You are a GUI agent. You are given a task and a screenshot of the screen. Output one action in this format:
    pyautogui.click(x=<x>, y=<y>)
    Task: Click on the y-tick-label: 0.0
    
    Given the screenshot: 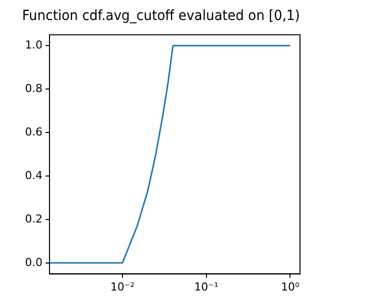 What is the action you would take?
    pyautogui.click(x=33, y=262)
    